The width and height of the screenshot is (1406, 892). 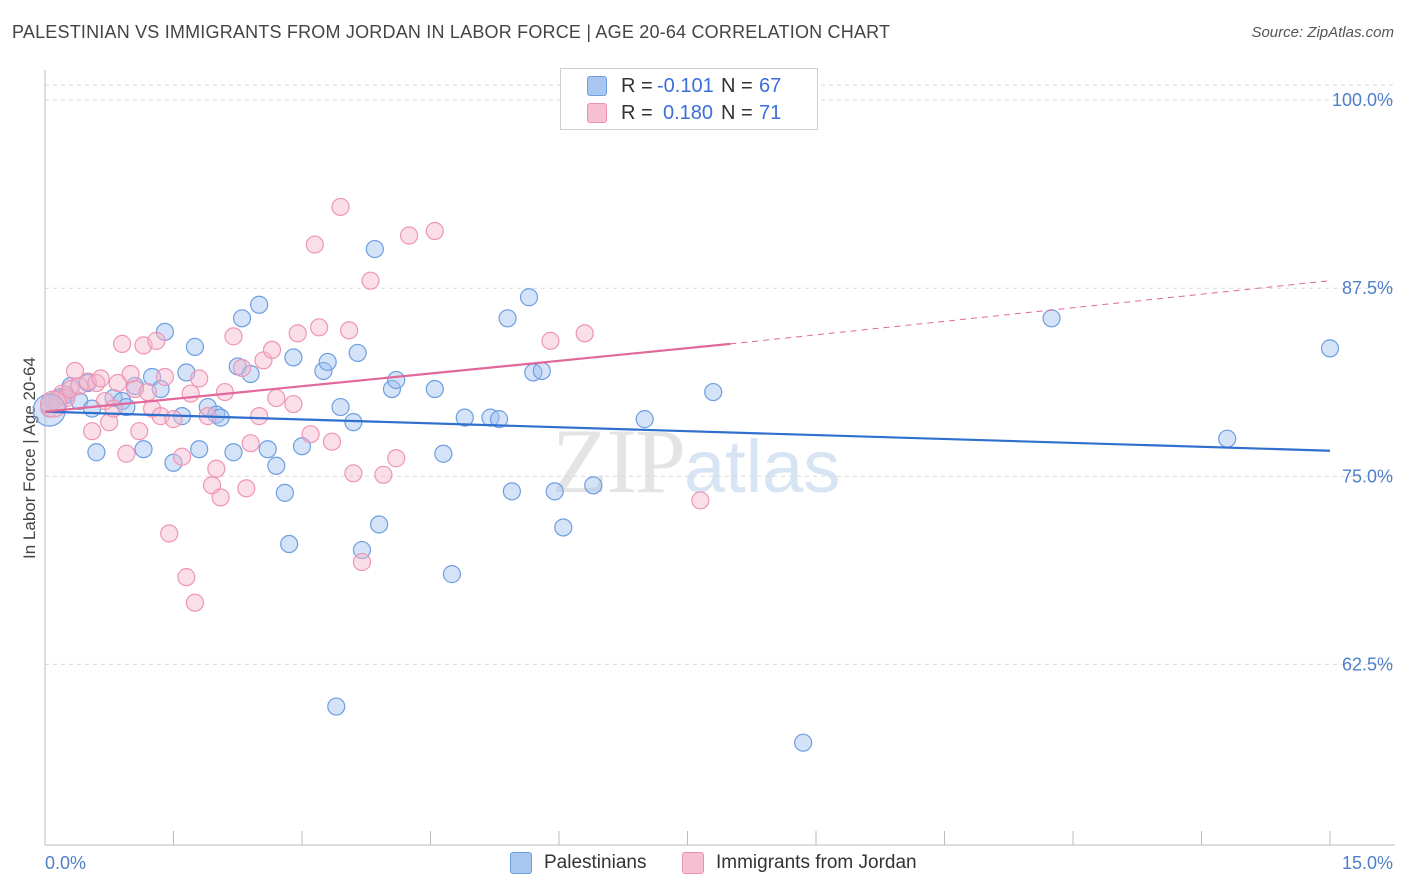 I want to click on trendline-palestinians, so click(x=687, y=431).